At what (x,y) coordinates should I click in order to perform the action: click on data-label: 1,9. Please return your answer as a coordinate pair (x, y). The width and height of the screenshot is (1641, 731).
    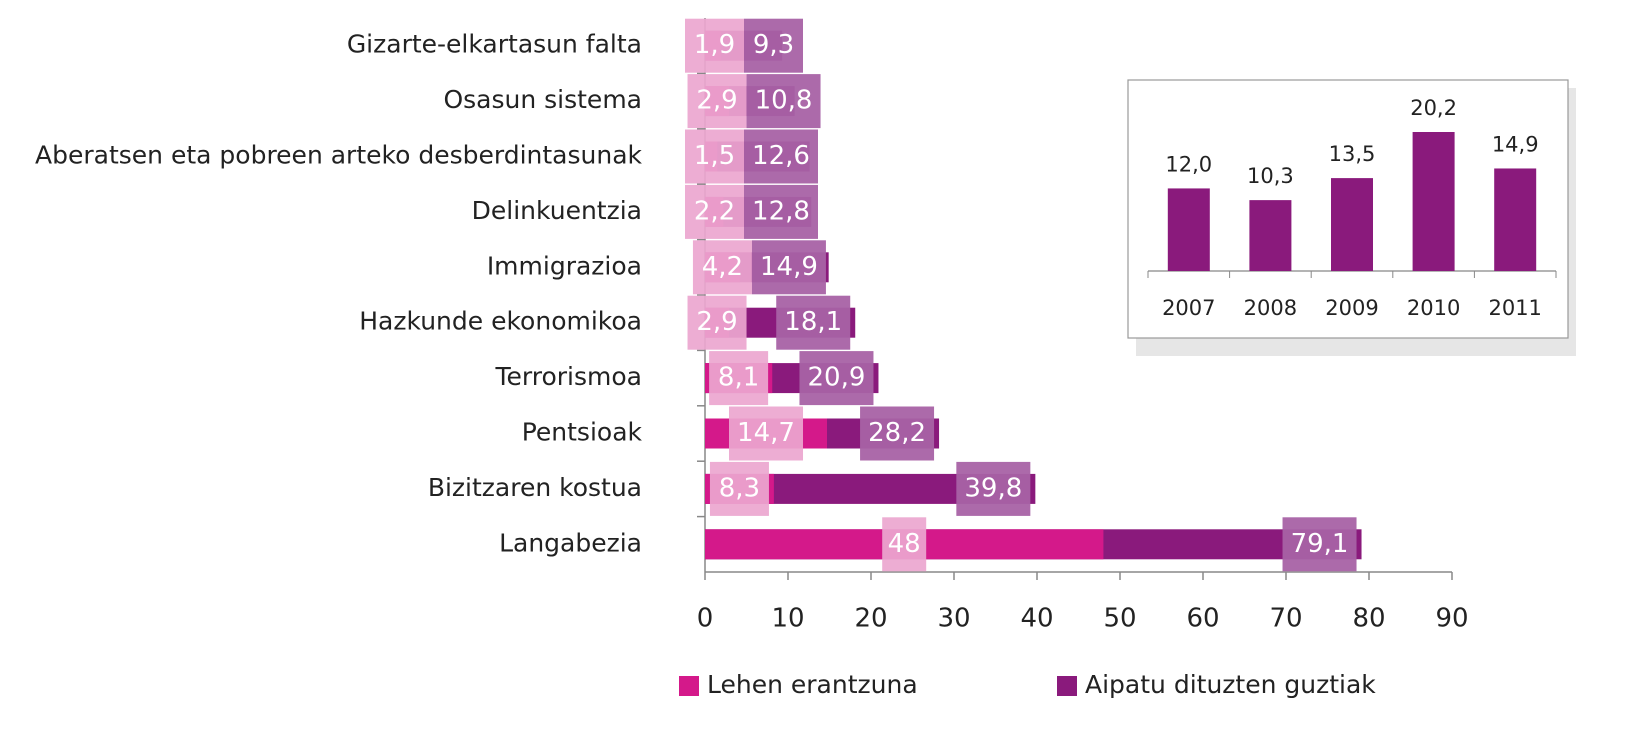
    Looking at the image, I should click on (714, 45).